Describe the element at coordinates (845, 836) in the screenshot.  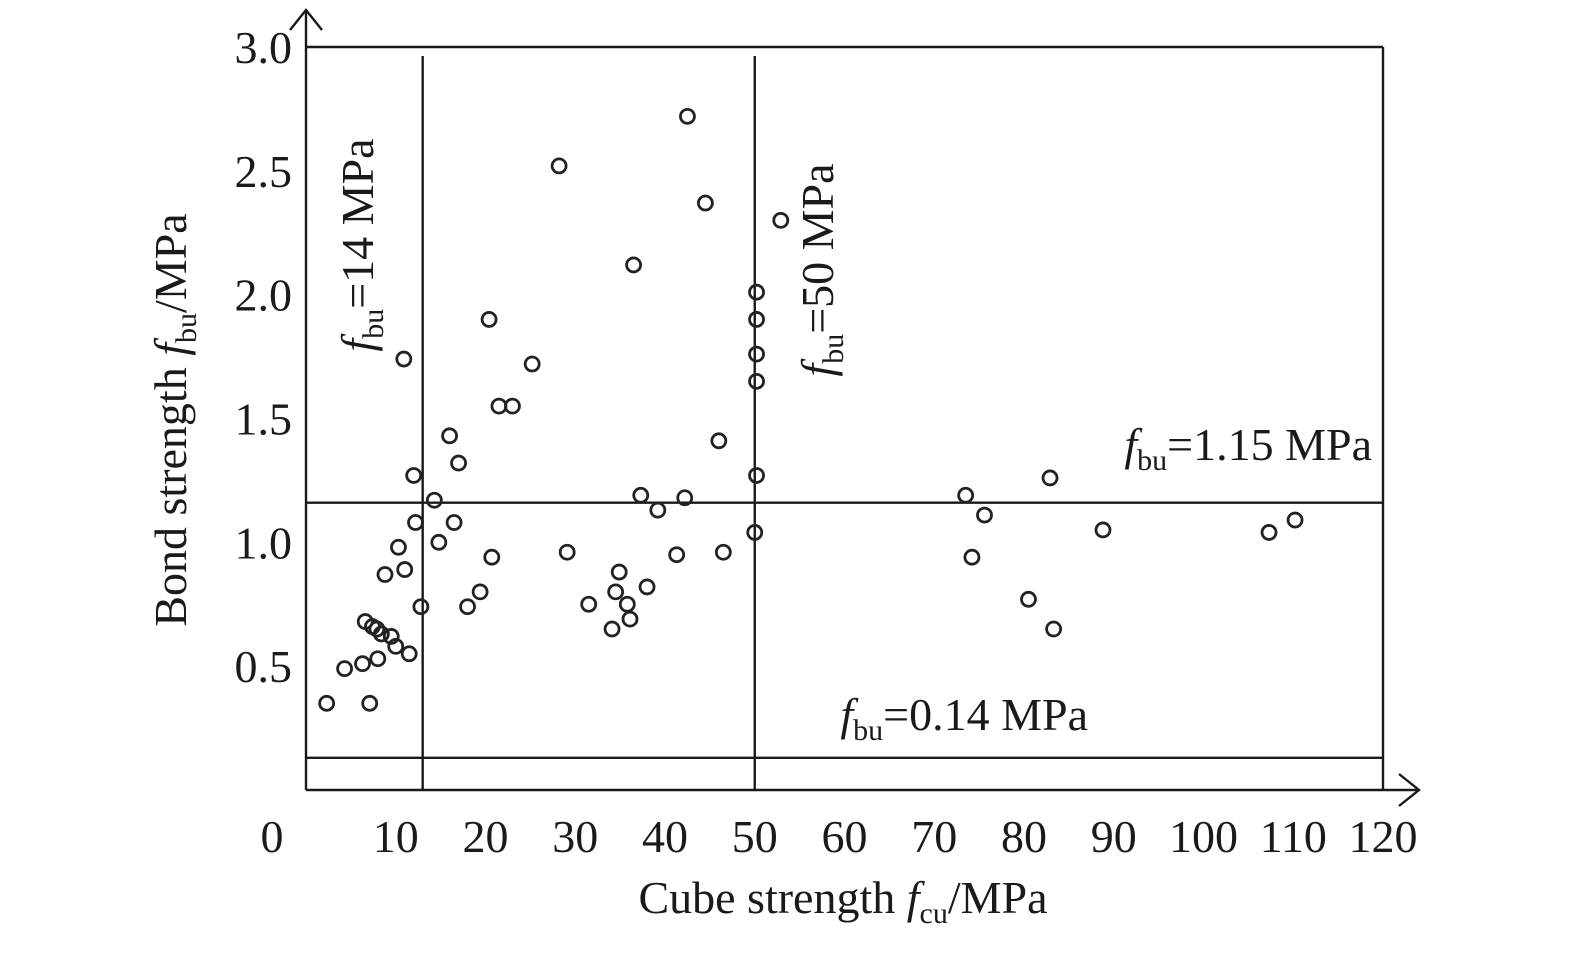
I see `x-tick-label: 60` at that location.